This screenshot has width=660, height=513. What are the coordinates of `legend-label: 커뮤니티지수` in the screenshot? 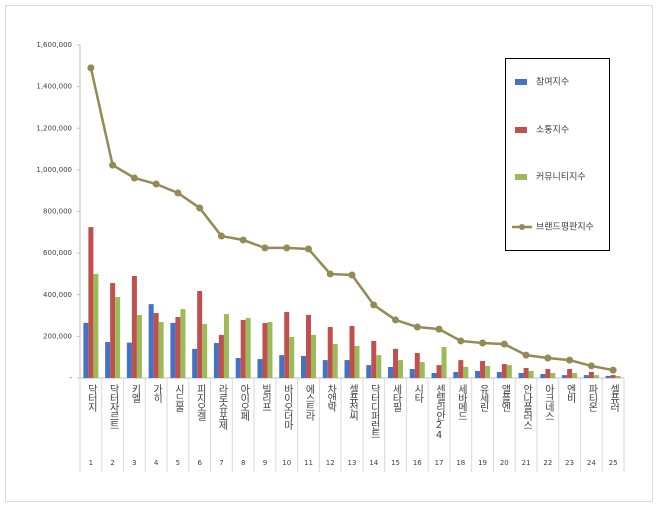 It's located at (561, 177).